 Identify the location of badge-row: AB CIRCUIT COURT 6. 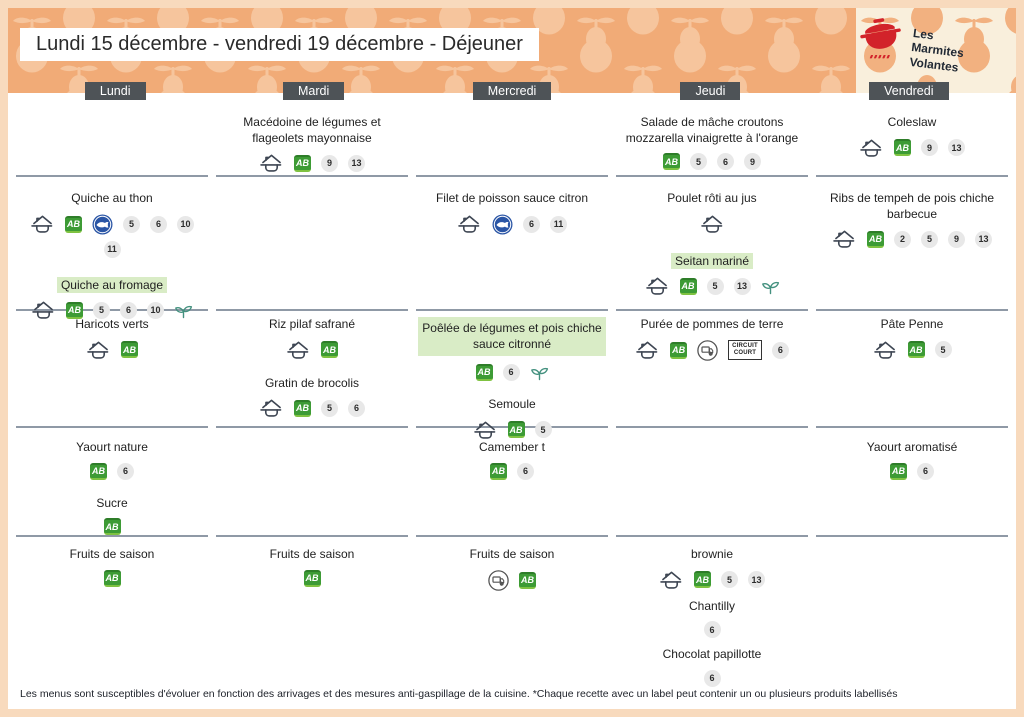
(712, 350).